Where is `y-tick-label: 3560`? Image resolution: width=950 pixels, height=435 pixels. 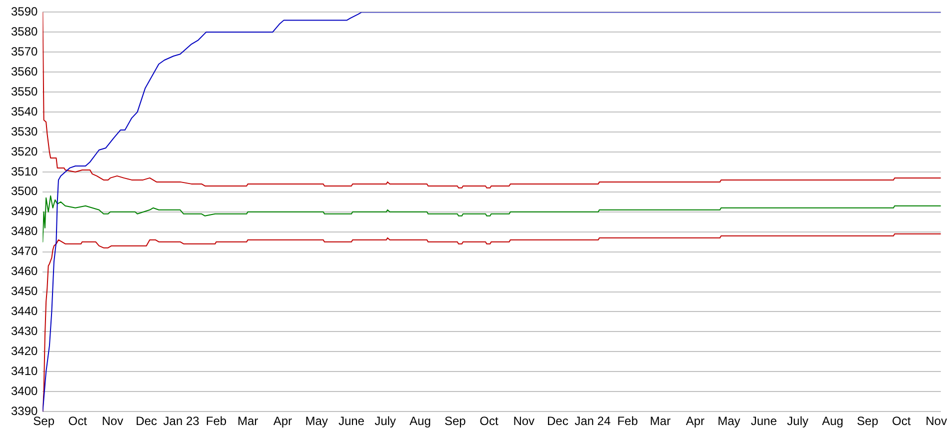 y-tick-label: 3560 is located at coordinates (24, 71).